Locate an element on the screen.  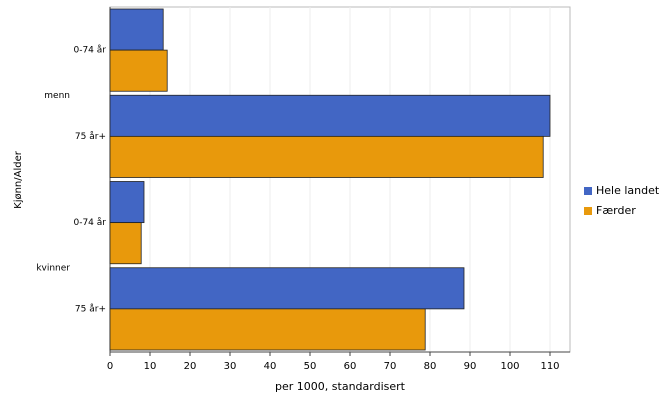
x-tick-label: 40 is located at coordinates (270, 366).